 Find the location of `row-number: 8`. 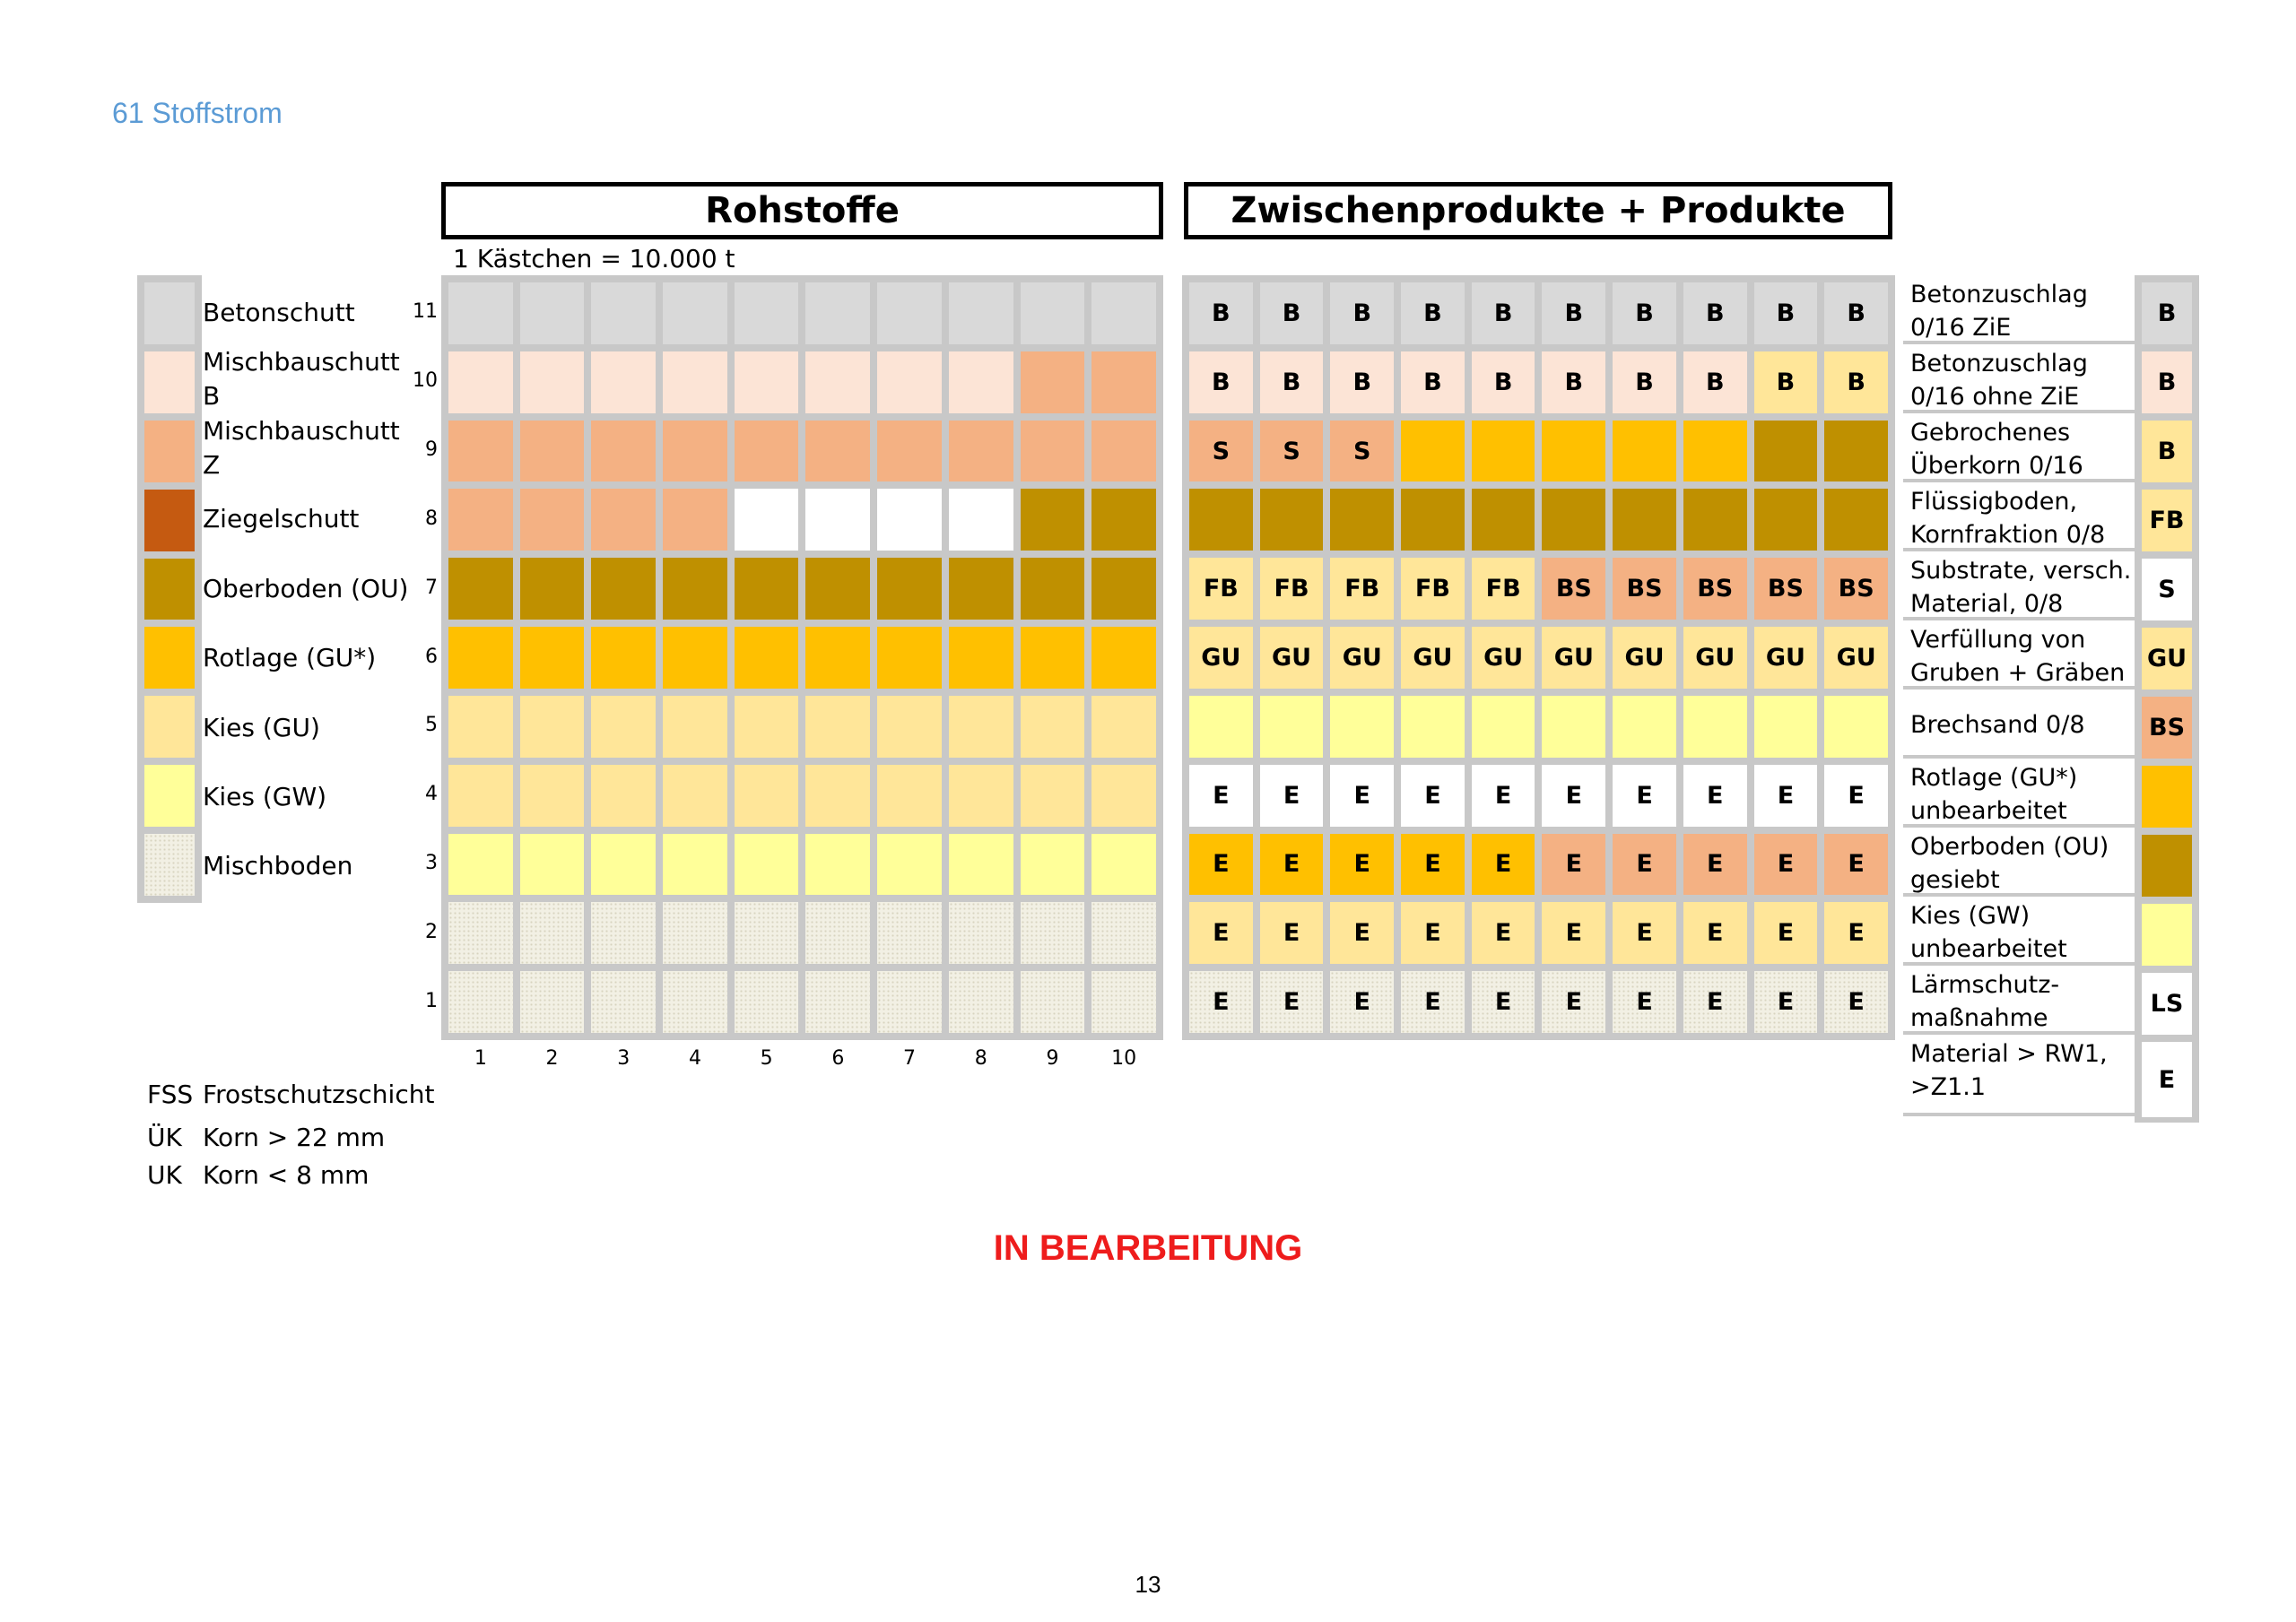

row-number: 8 is located at coordinates (431, 518).